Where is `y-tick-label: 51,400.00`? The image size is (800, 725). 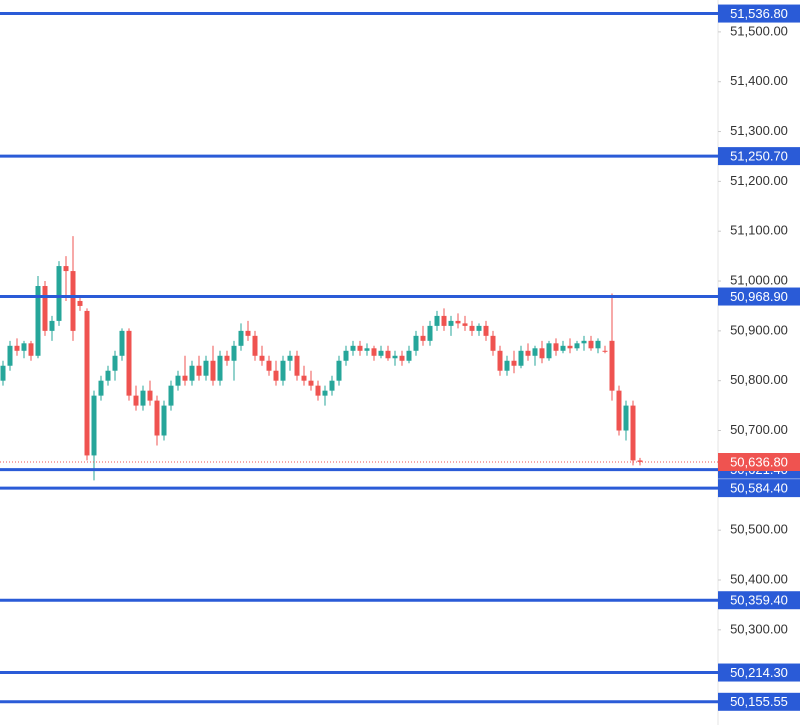 y-tick-label: 51,400.00 is located at coordinates (759, 80).